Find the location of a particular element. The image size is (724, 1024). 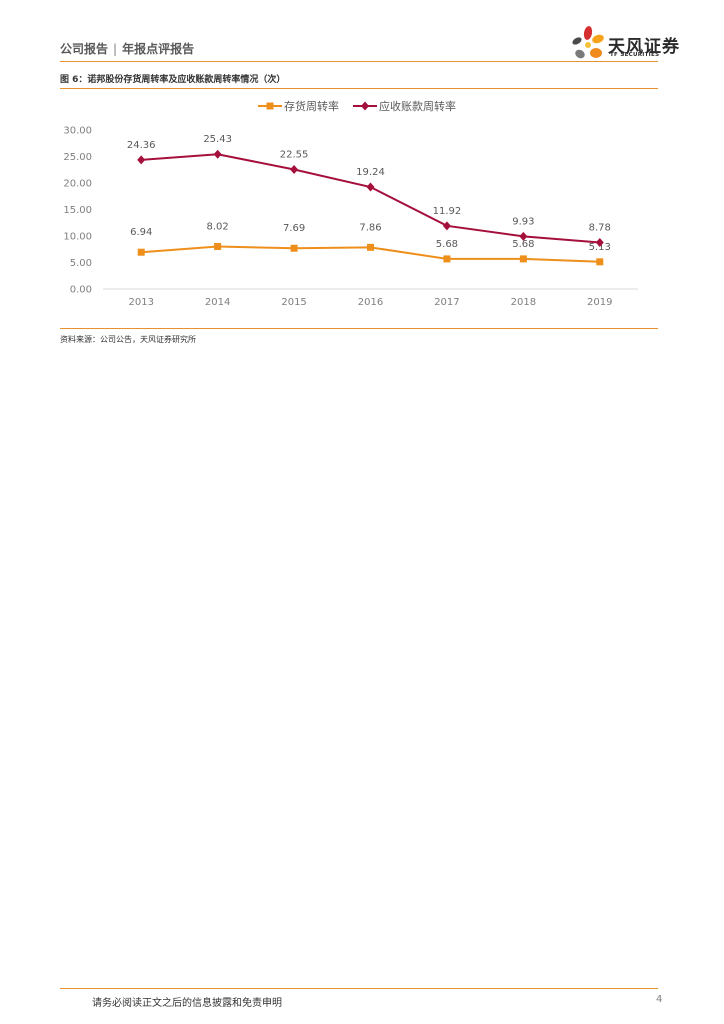

report-subtype: 年报点评报告 is located at coordinates (158, 49).